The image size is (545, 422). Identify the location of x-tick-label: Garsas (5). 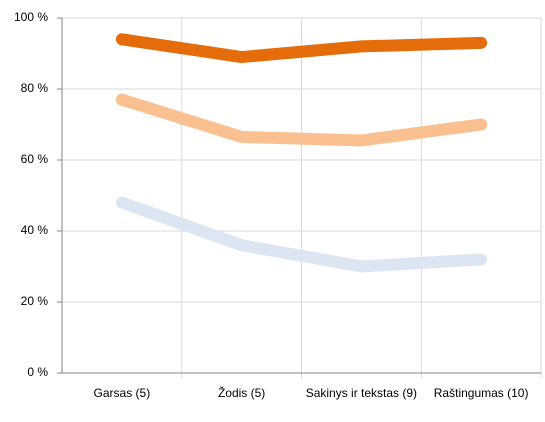
(122, 393).